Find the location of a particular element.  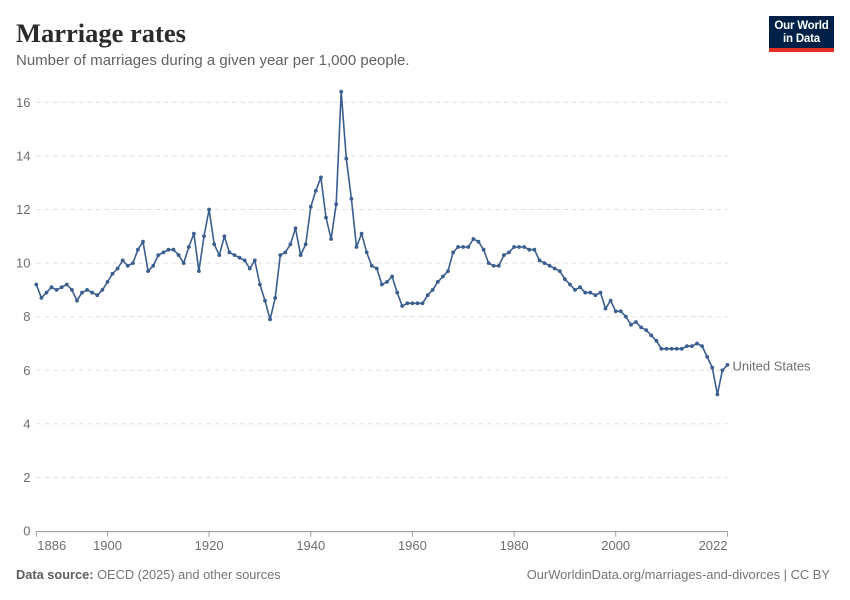

svg-text: United States is located at coordinates (772, 365).